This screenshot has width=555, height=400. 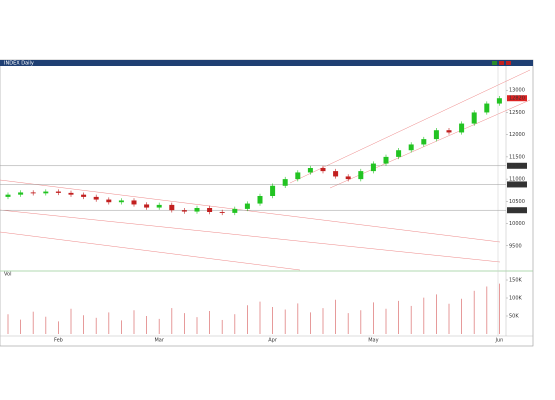 I want to click on y-tick-label: 13000, so click(x=517, y=91).